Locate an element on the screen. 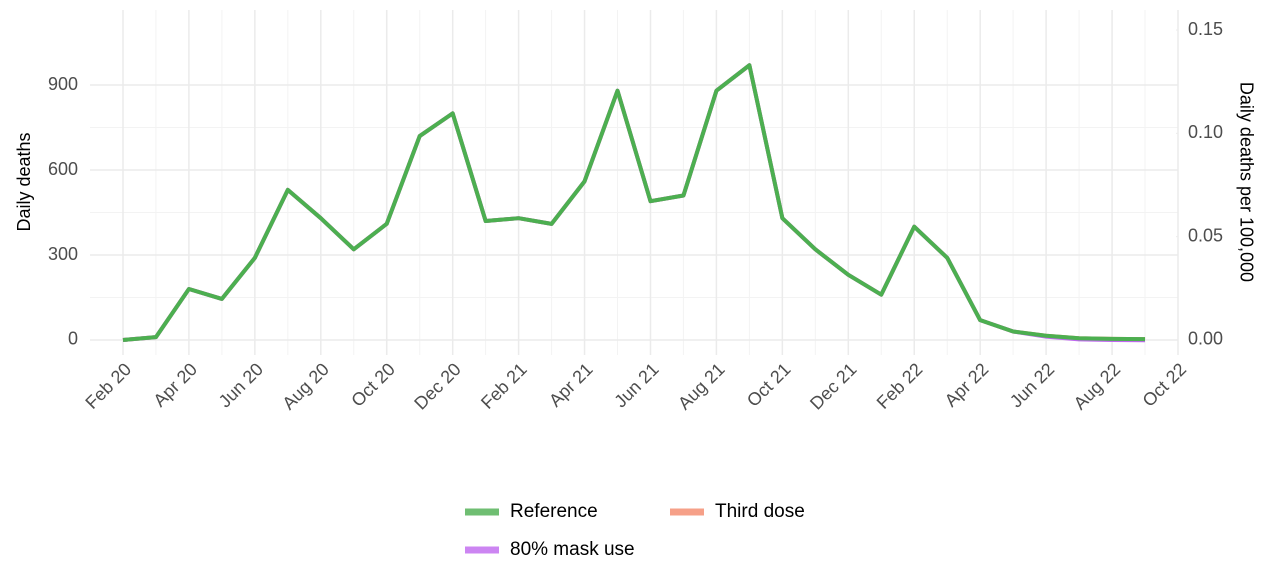  x-tick-label: Dec 21 is located at coordinates (833, 386).